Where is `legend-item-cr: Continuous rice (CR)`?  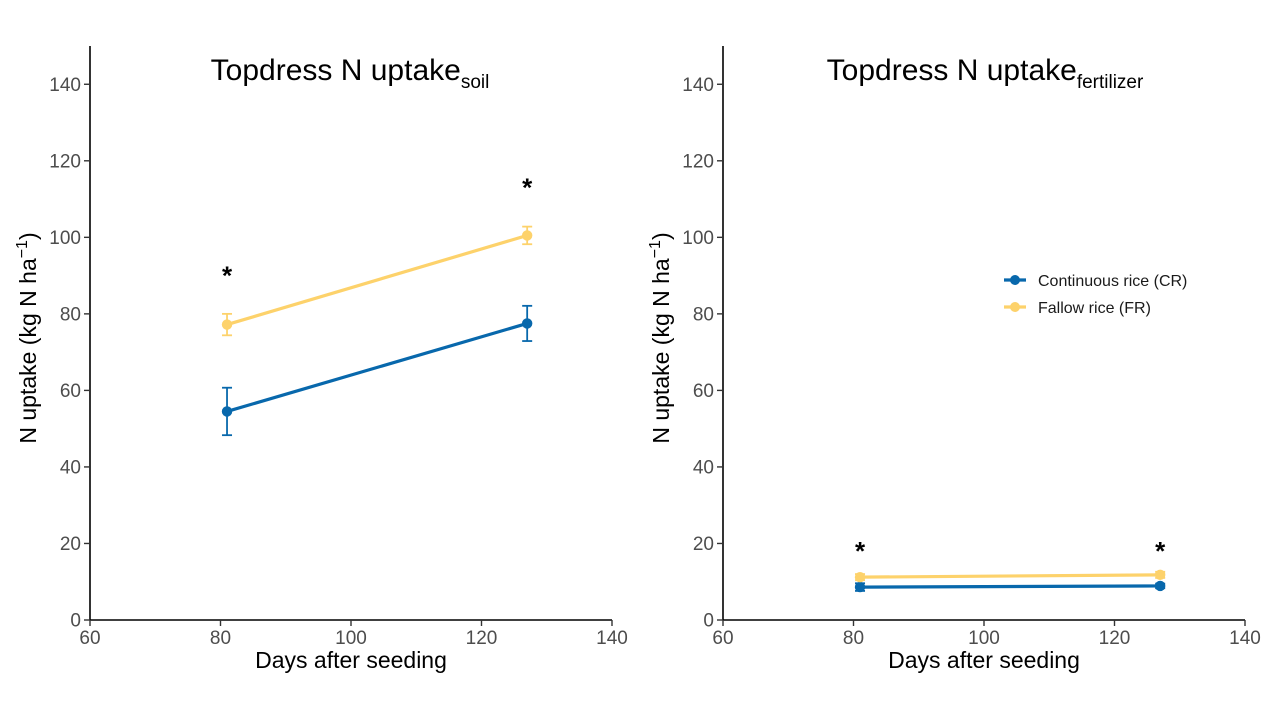 legend-item-cr: Continuous rice (CR) is located at coordinates (1095, 281).